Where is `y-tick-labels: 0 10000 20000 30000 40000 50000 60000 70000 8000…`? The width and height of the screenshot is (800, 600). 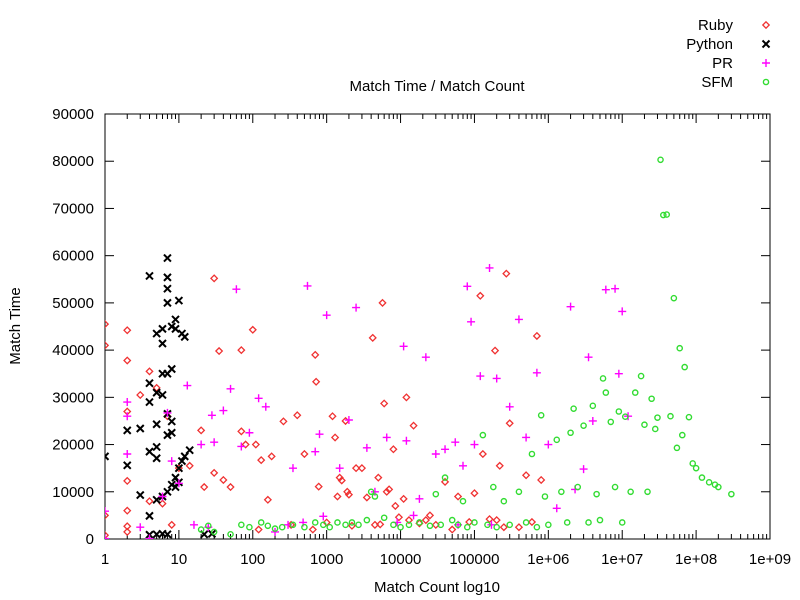
y-tick-labels: 0 10000 20000 30000 40000 50000 60000 70000 8000… is located at coordinates (73, 327).